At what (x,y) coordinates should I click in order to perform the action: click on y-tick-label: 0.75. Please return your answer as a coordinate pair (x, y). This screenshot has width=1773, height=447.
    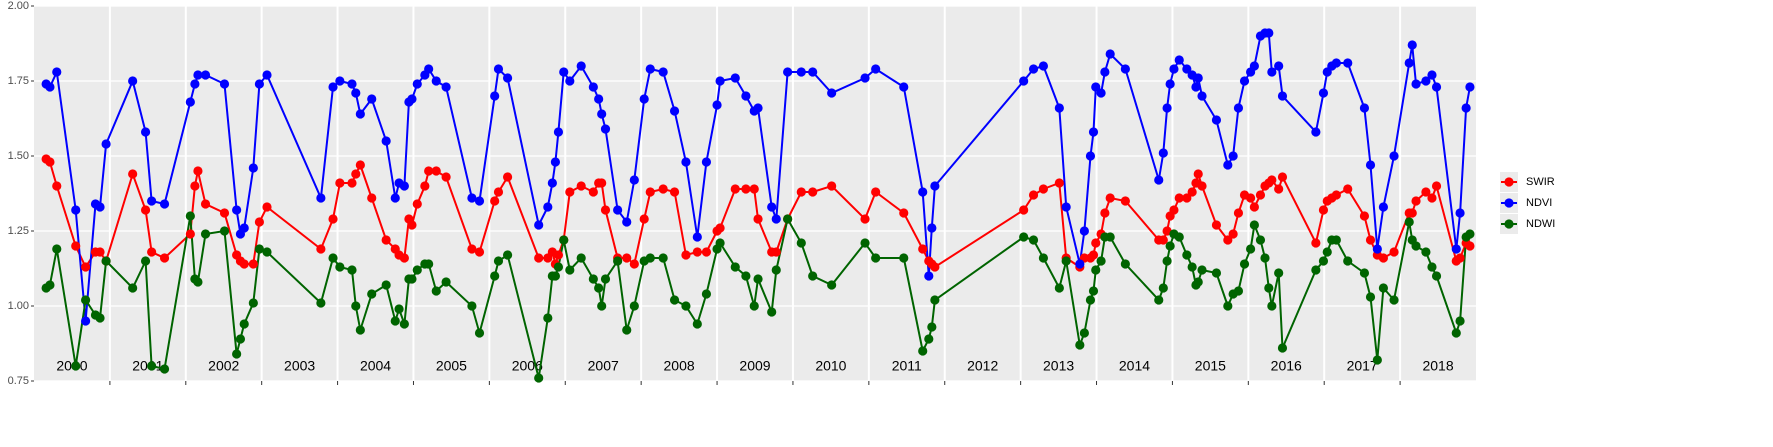
    Looking at the image, I should click on (18, 381).